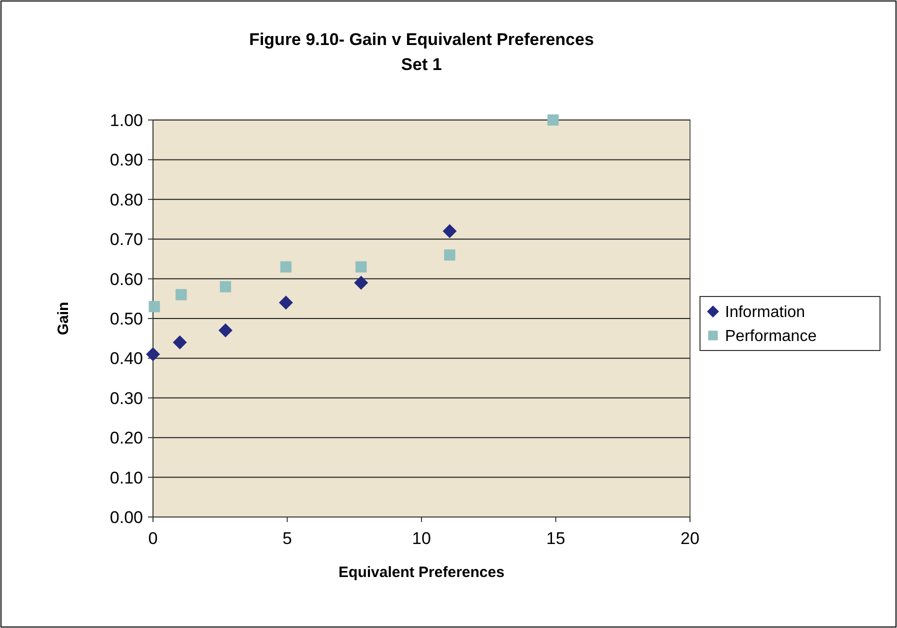  Describe the element at coordinates (126, 160) in the screenshot. I see `y-tick-label: 0.90` at that location.